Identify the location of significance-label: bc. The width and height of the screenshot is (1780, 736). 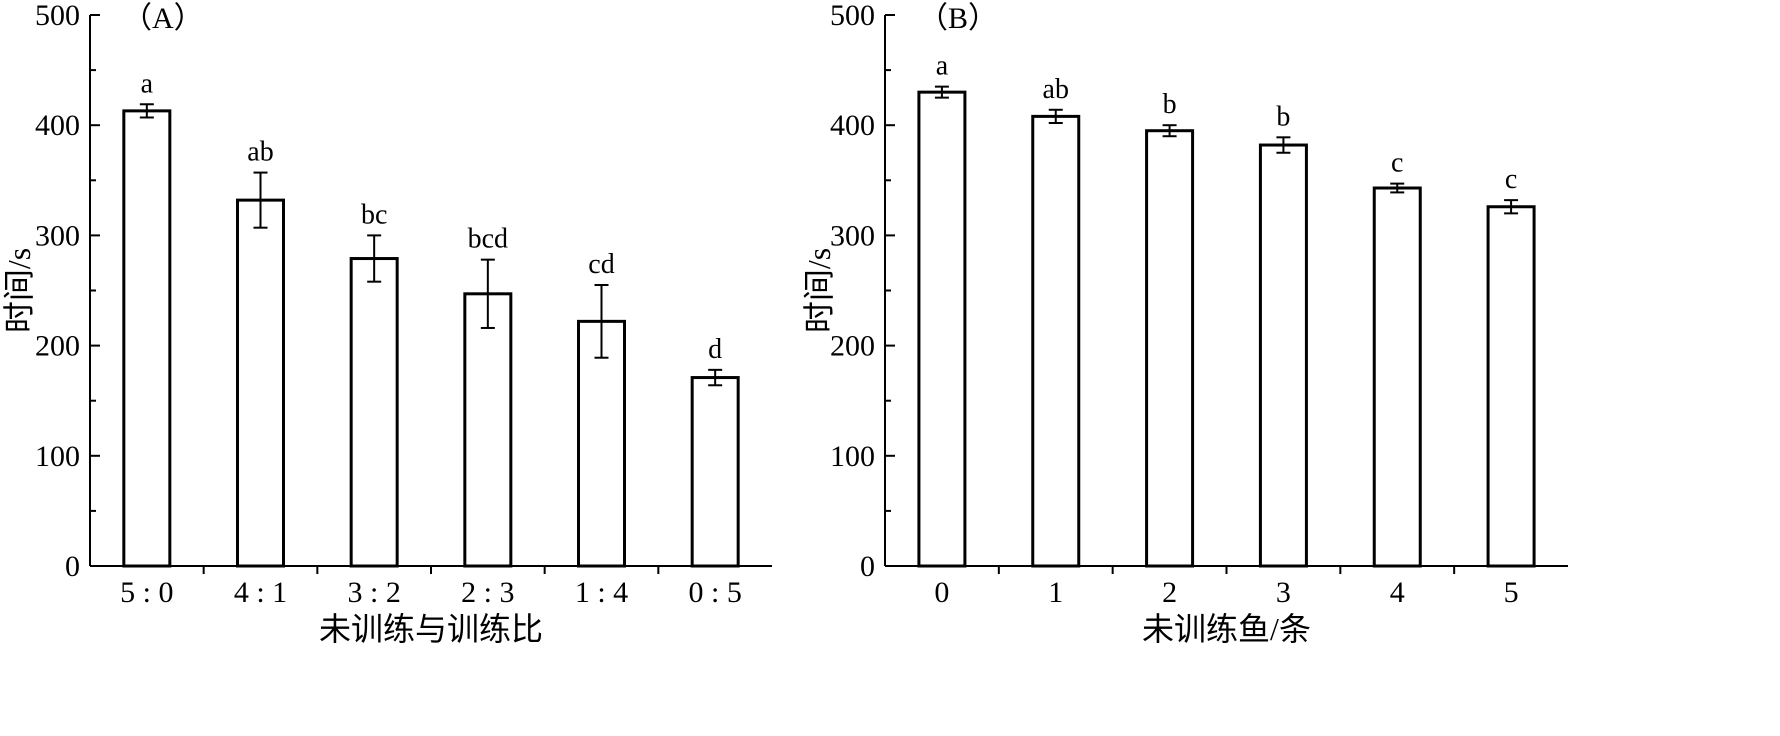
(374, 214).